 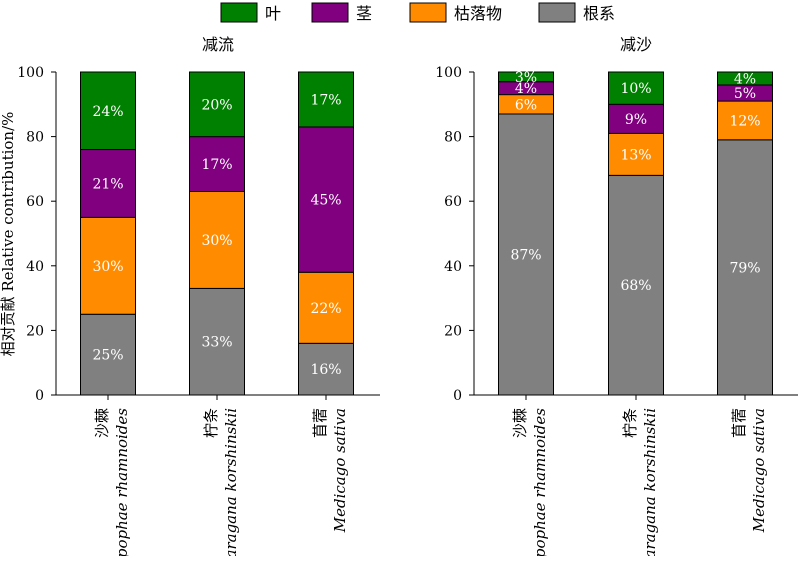 I want to click on data-label: 16%, so click(x=325, y=370).